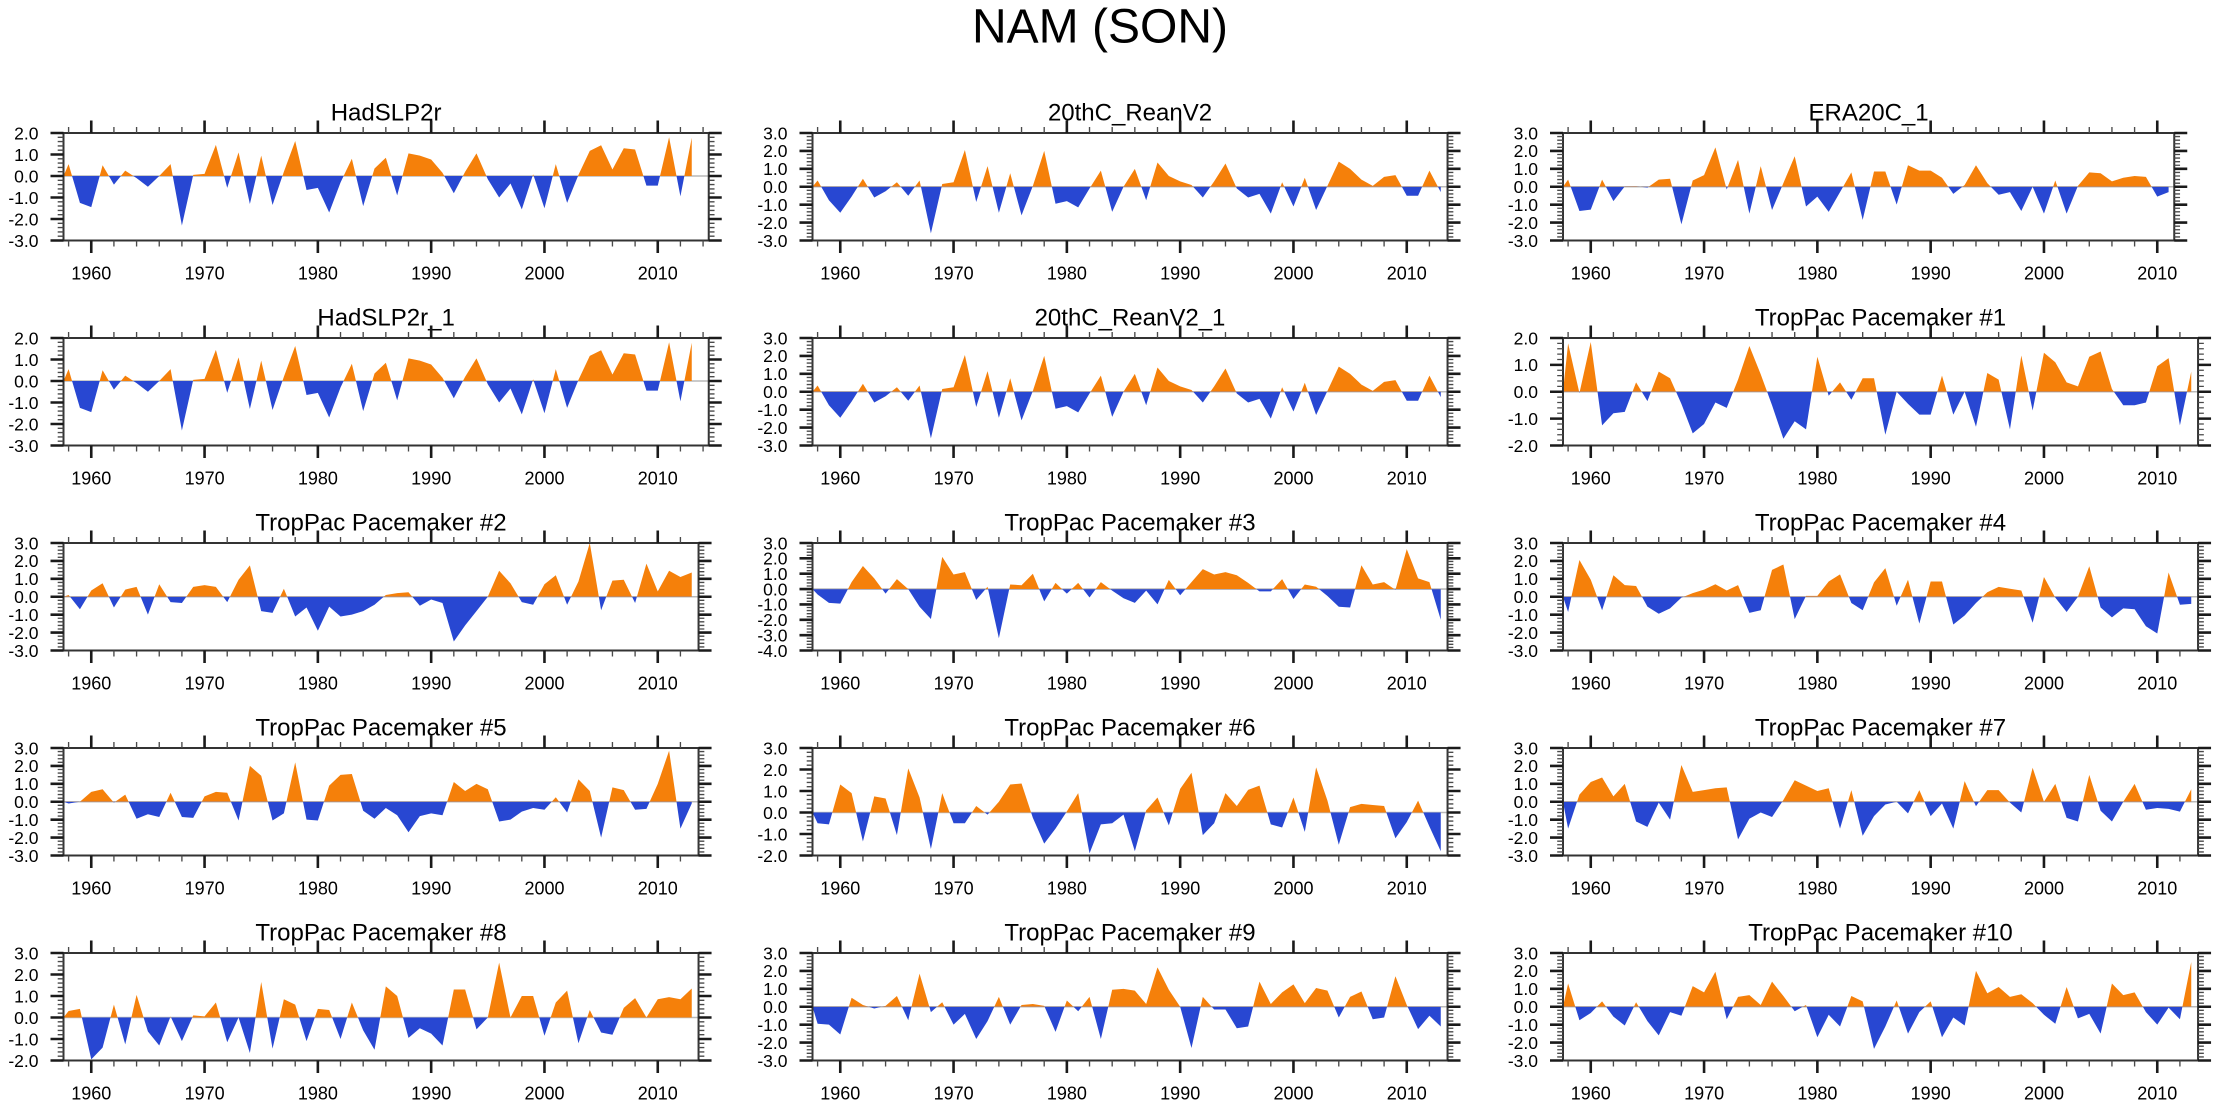 The width and height of the screenshot is (2230, 1104). I want to click on svg-text: TropPac Pacemaker #9, so click(1129, 933).